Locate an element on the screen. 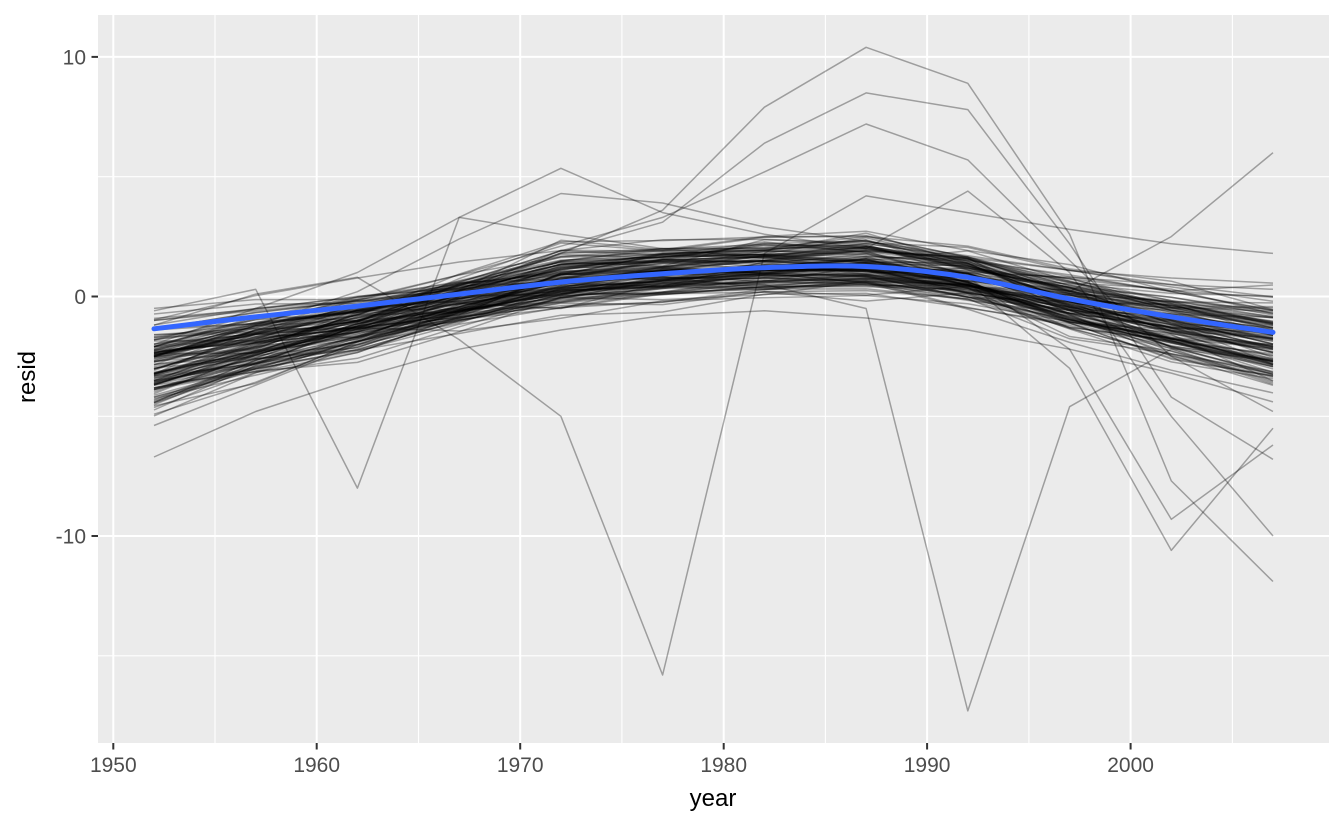 Image resolution: width=1344 pixels, height=830 pixels. x-tick-label: 2000 is located at coordinates (1130, 765).